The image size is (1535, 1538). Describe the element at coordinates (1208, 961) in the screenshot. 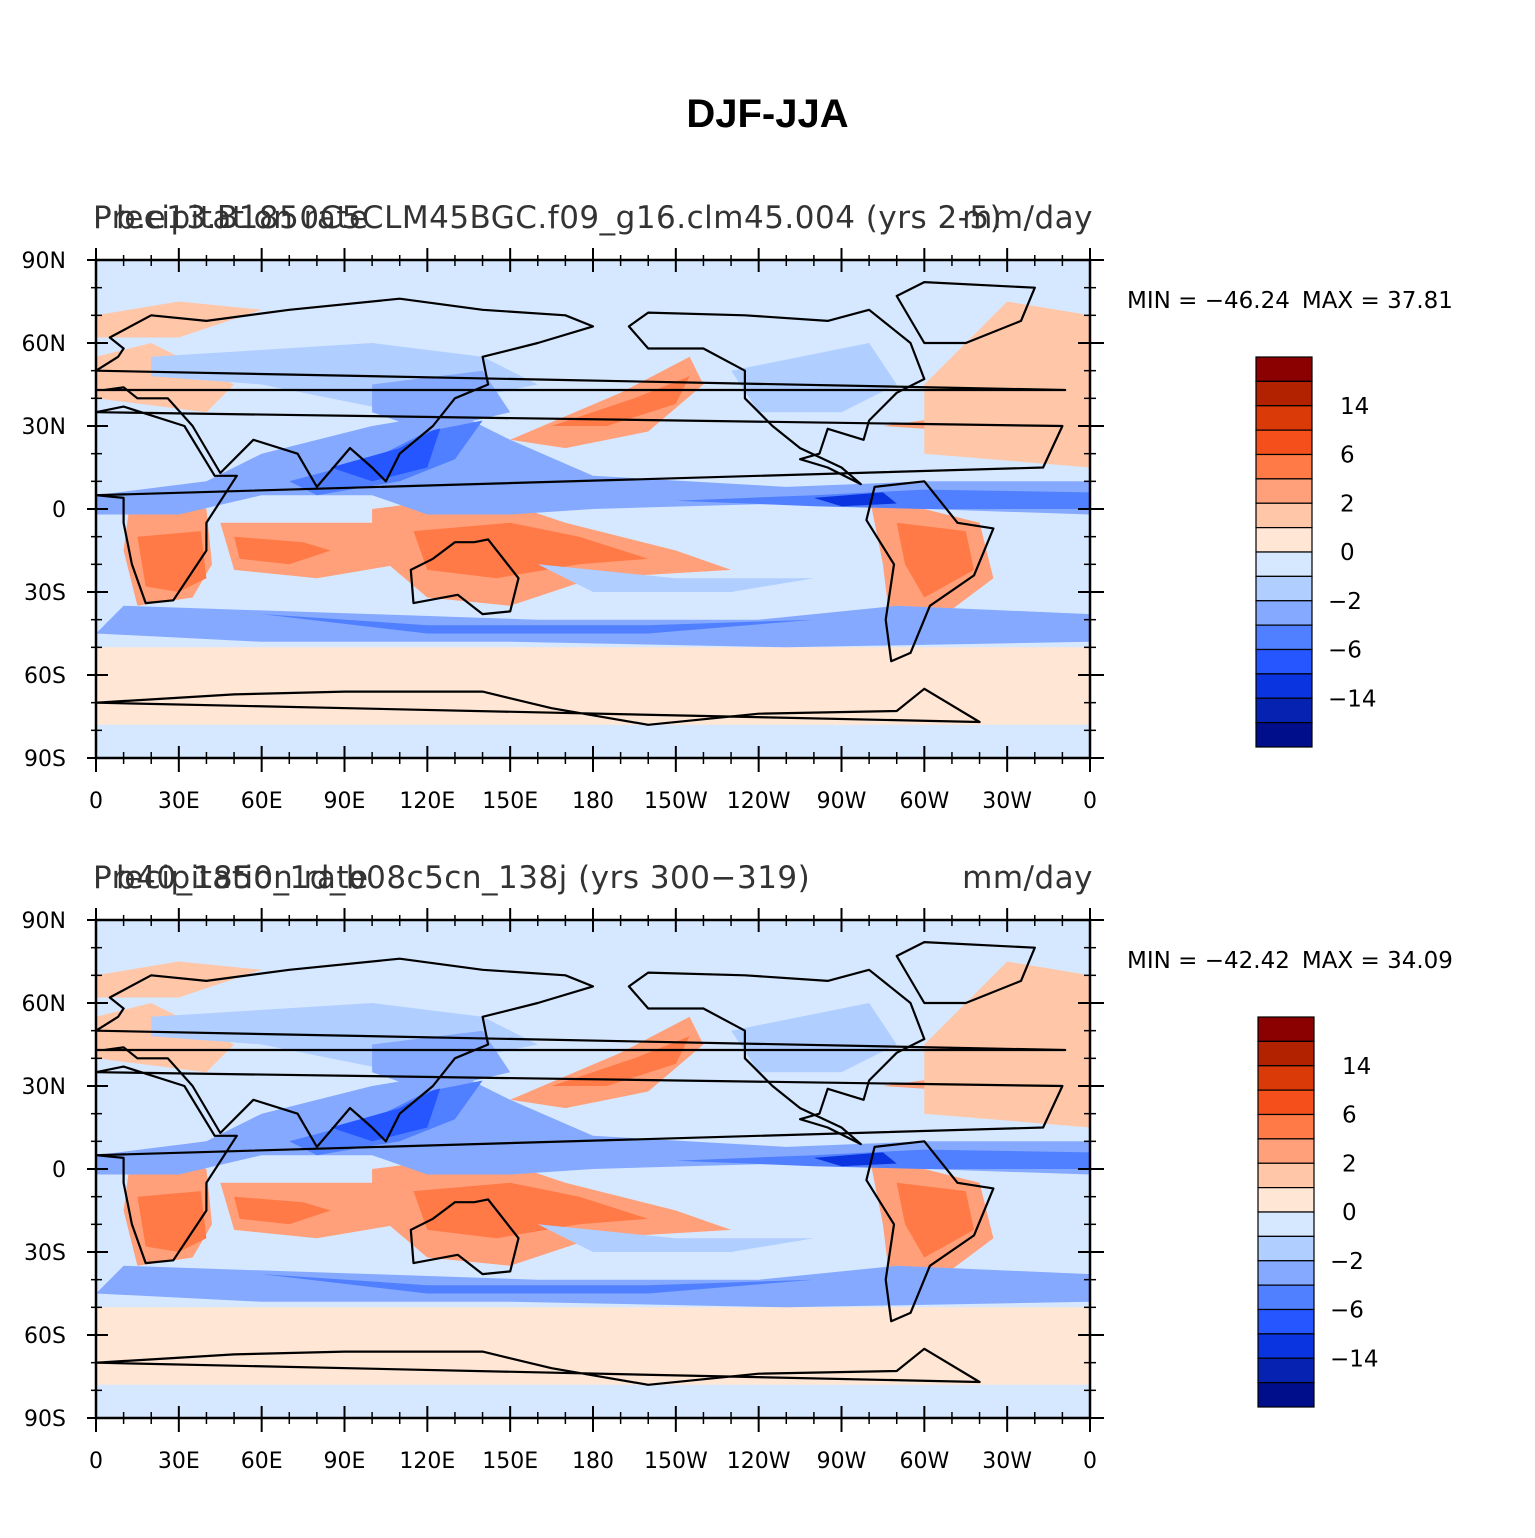

I see `min-value: MIN = −42.42` at that location.